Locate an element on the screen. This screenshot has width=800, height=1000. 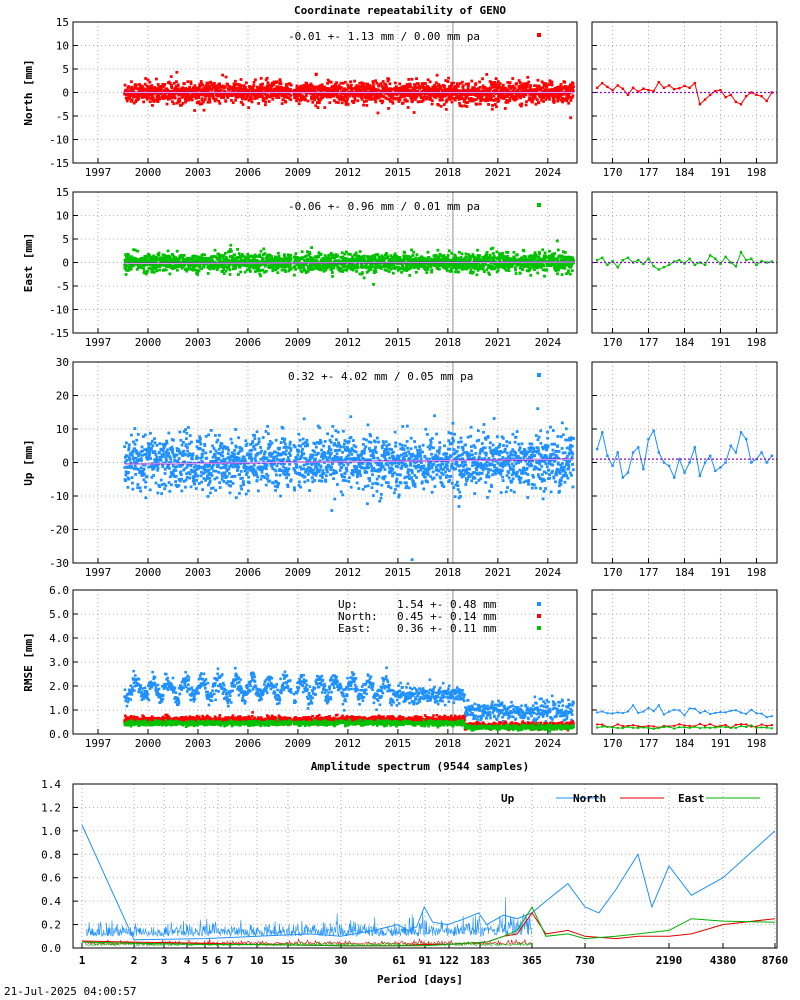
x-tick-label-year: 2006 is located at coordinates (248, 172).